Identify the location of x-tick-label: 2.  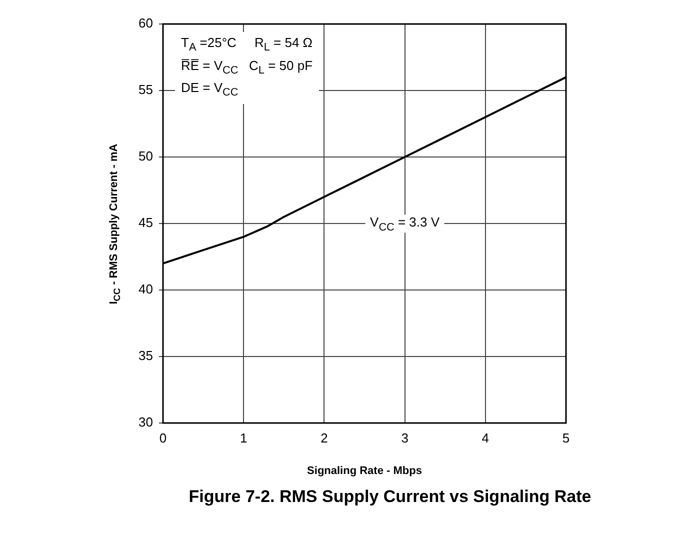
(324, 438).